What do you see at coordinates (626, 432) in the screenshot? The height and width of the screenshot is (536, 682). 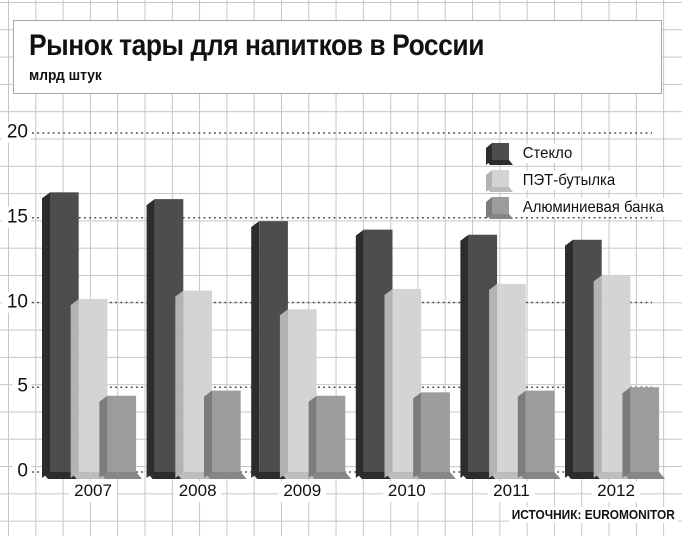 I see `bar-Алюминиевая банка-2012-side-face` at bounding box center [626, 432].